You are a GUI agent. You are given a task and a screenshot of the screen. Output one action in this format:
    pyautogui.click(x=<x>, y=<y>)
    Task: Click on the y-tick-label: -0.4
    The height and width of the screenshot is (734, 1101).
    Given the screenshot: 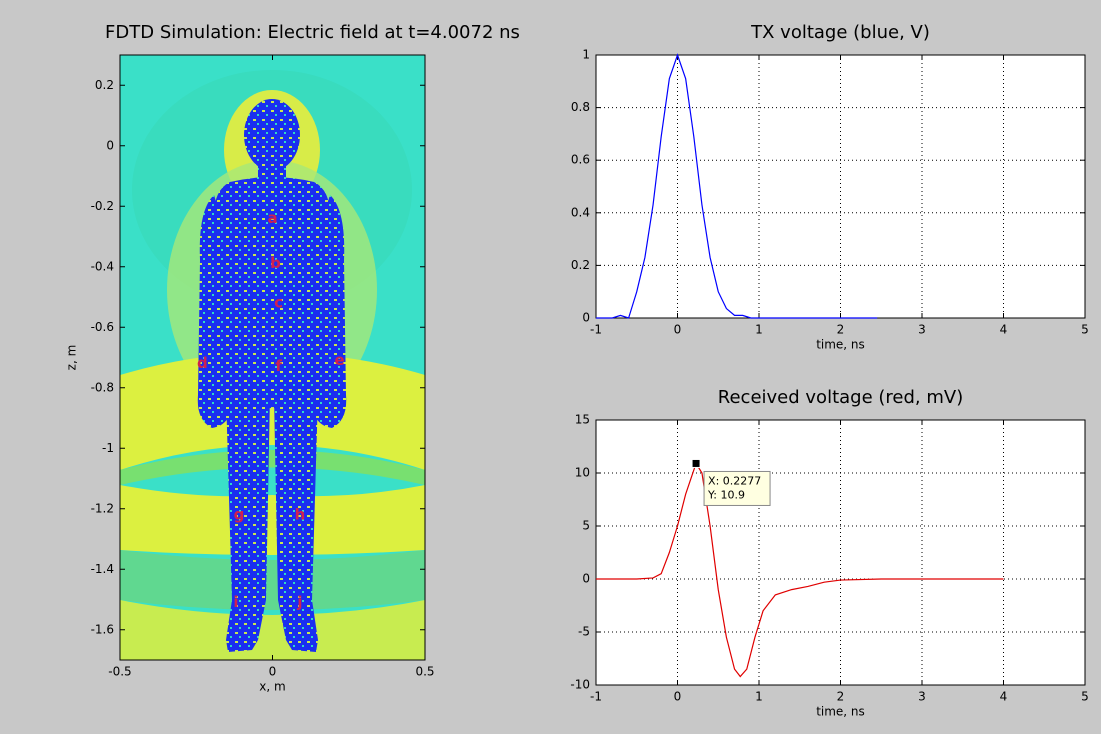 What is the action you would take?
    pyautogui.click(x=102, y=266)
    